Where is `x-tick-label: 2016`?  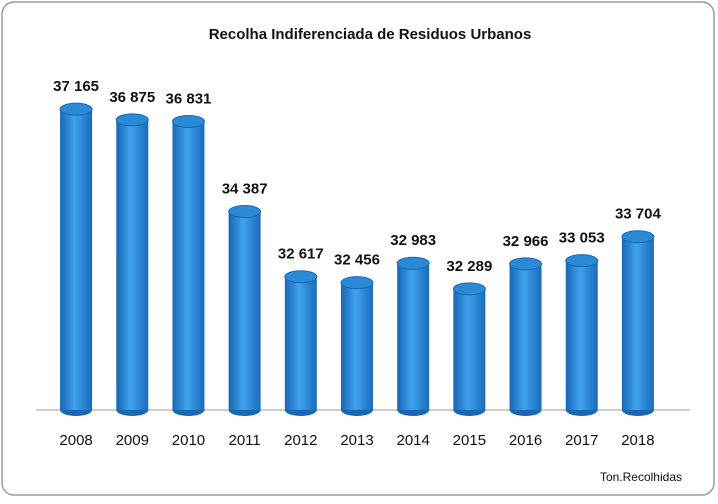
x-tick-label: 2016 is located at coordinates (525, 440).